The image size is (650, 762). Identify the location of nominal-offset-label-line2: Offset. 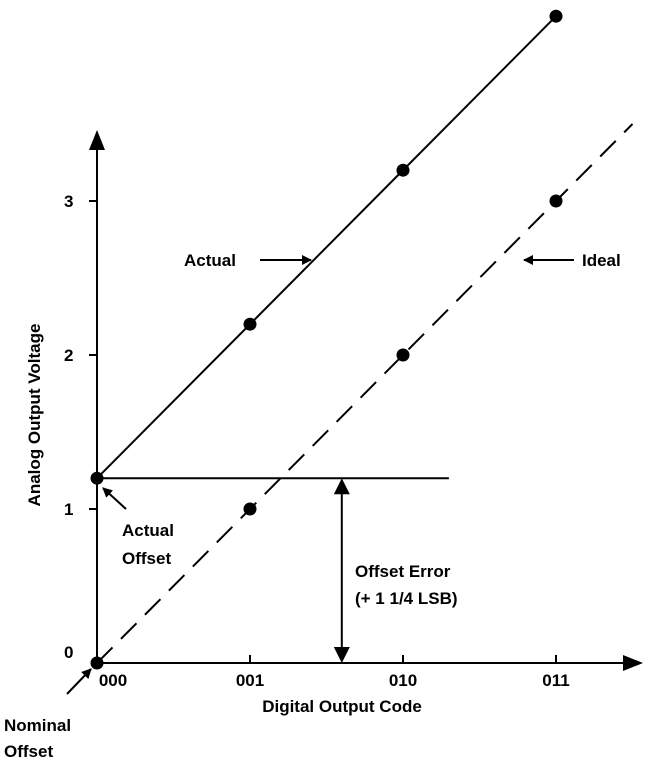
(28, 751).